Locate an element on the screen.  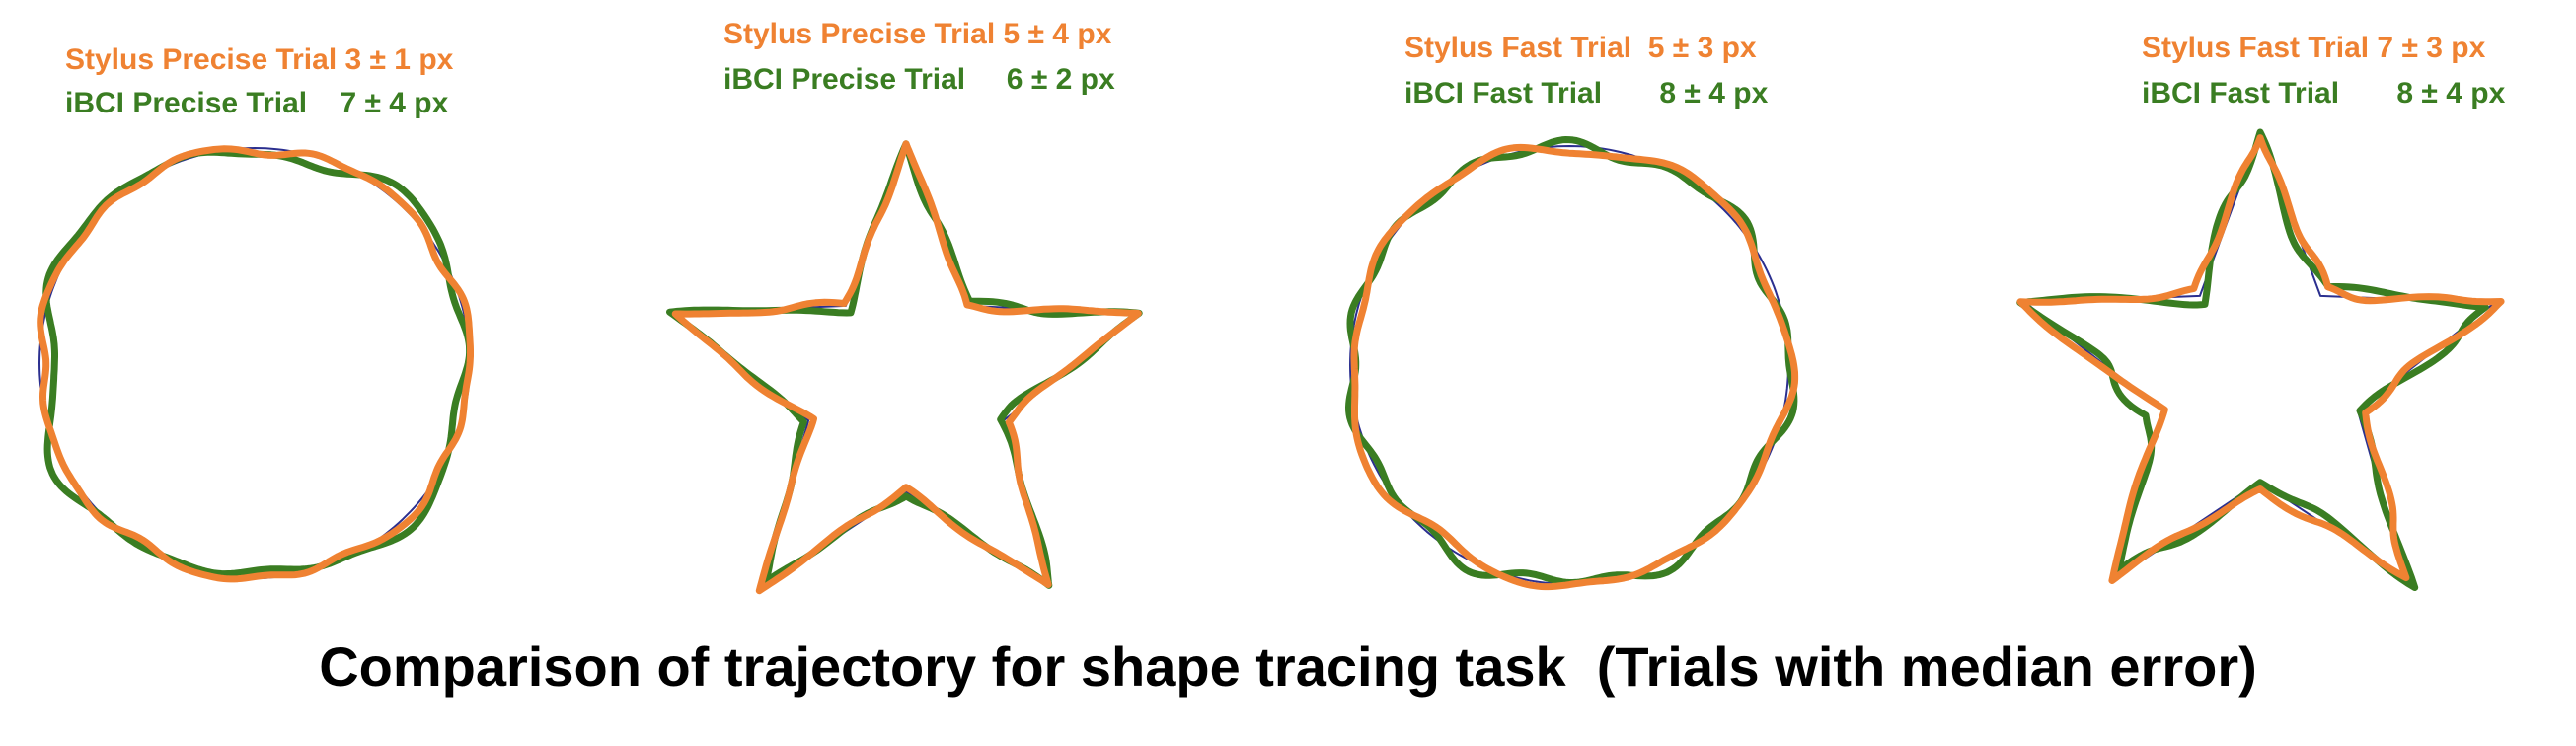
panel-4-ibci-label: iBCI Fast Trial 8 ± 4 px is located at coordinates (2324, 93).